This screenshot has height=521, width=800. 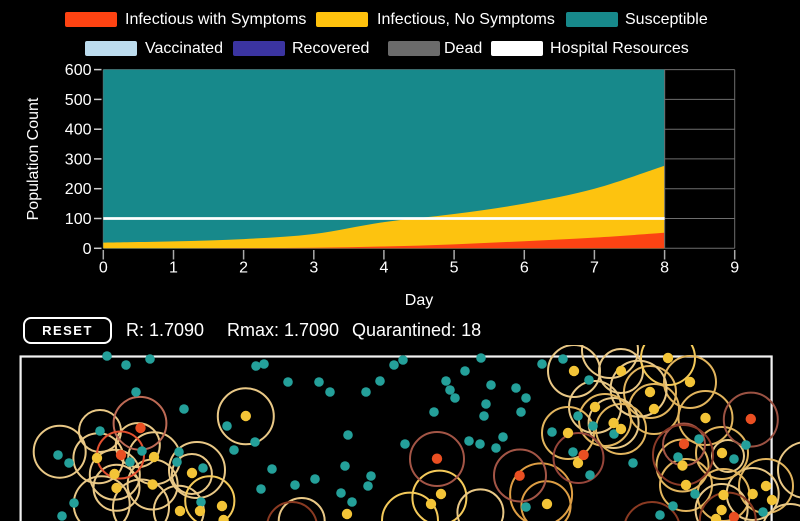 What do you see at coordinates (78, 189) in the screenshot?
I see `svg-text: 200` at bounding box center [78, 189].